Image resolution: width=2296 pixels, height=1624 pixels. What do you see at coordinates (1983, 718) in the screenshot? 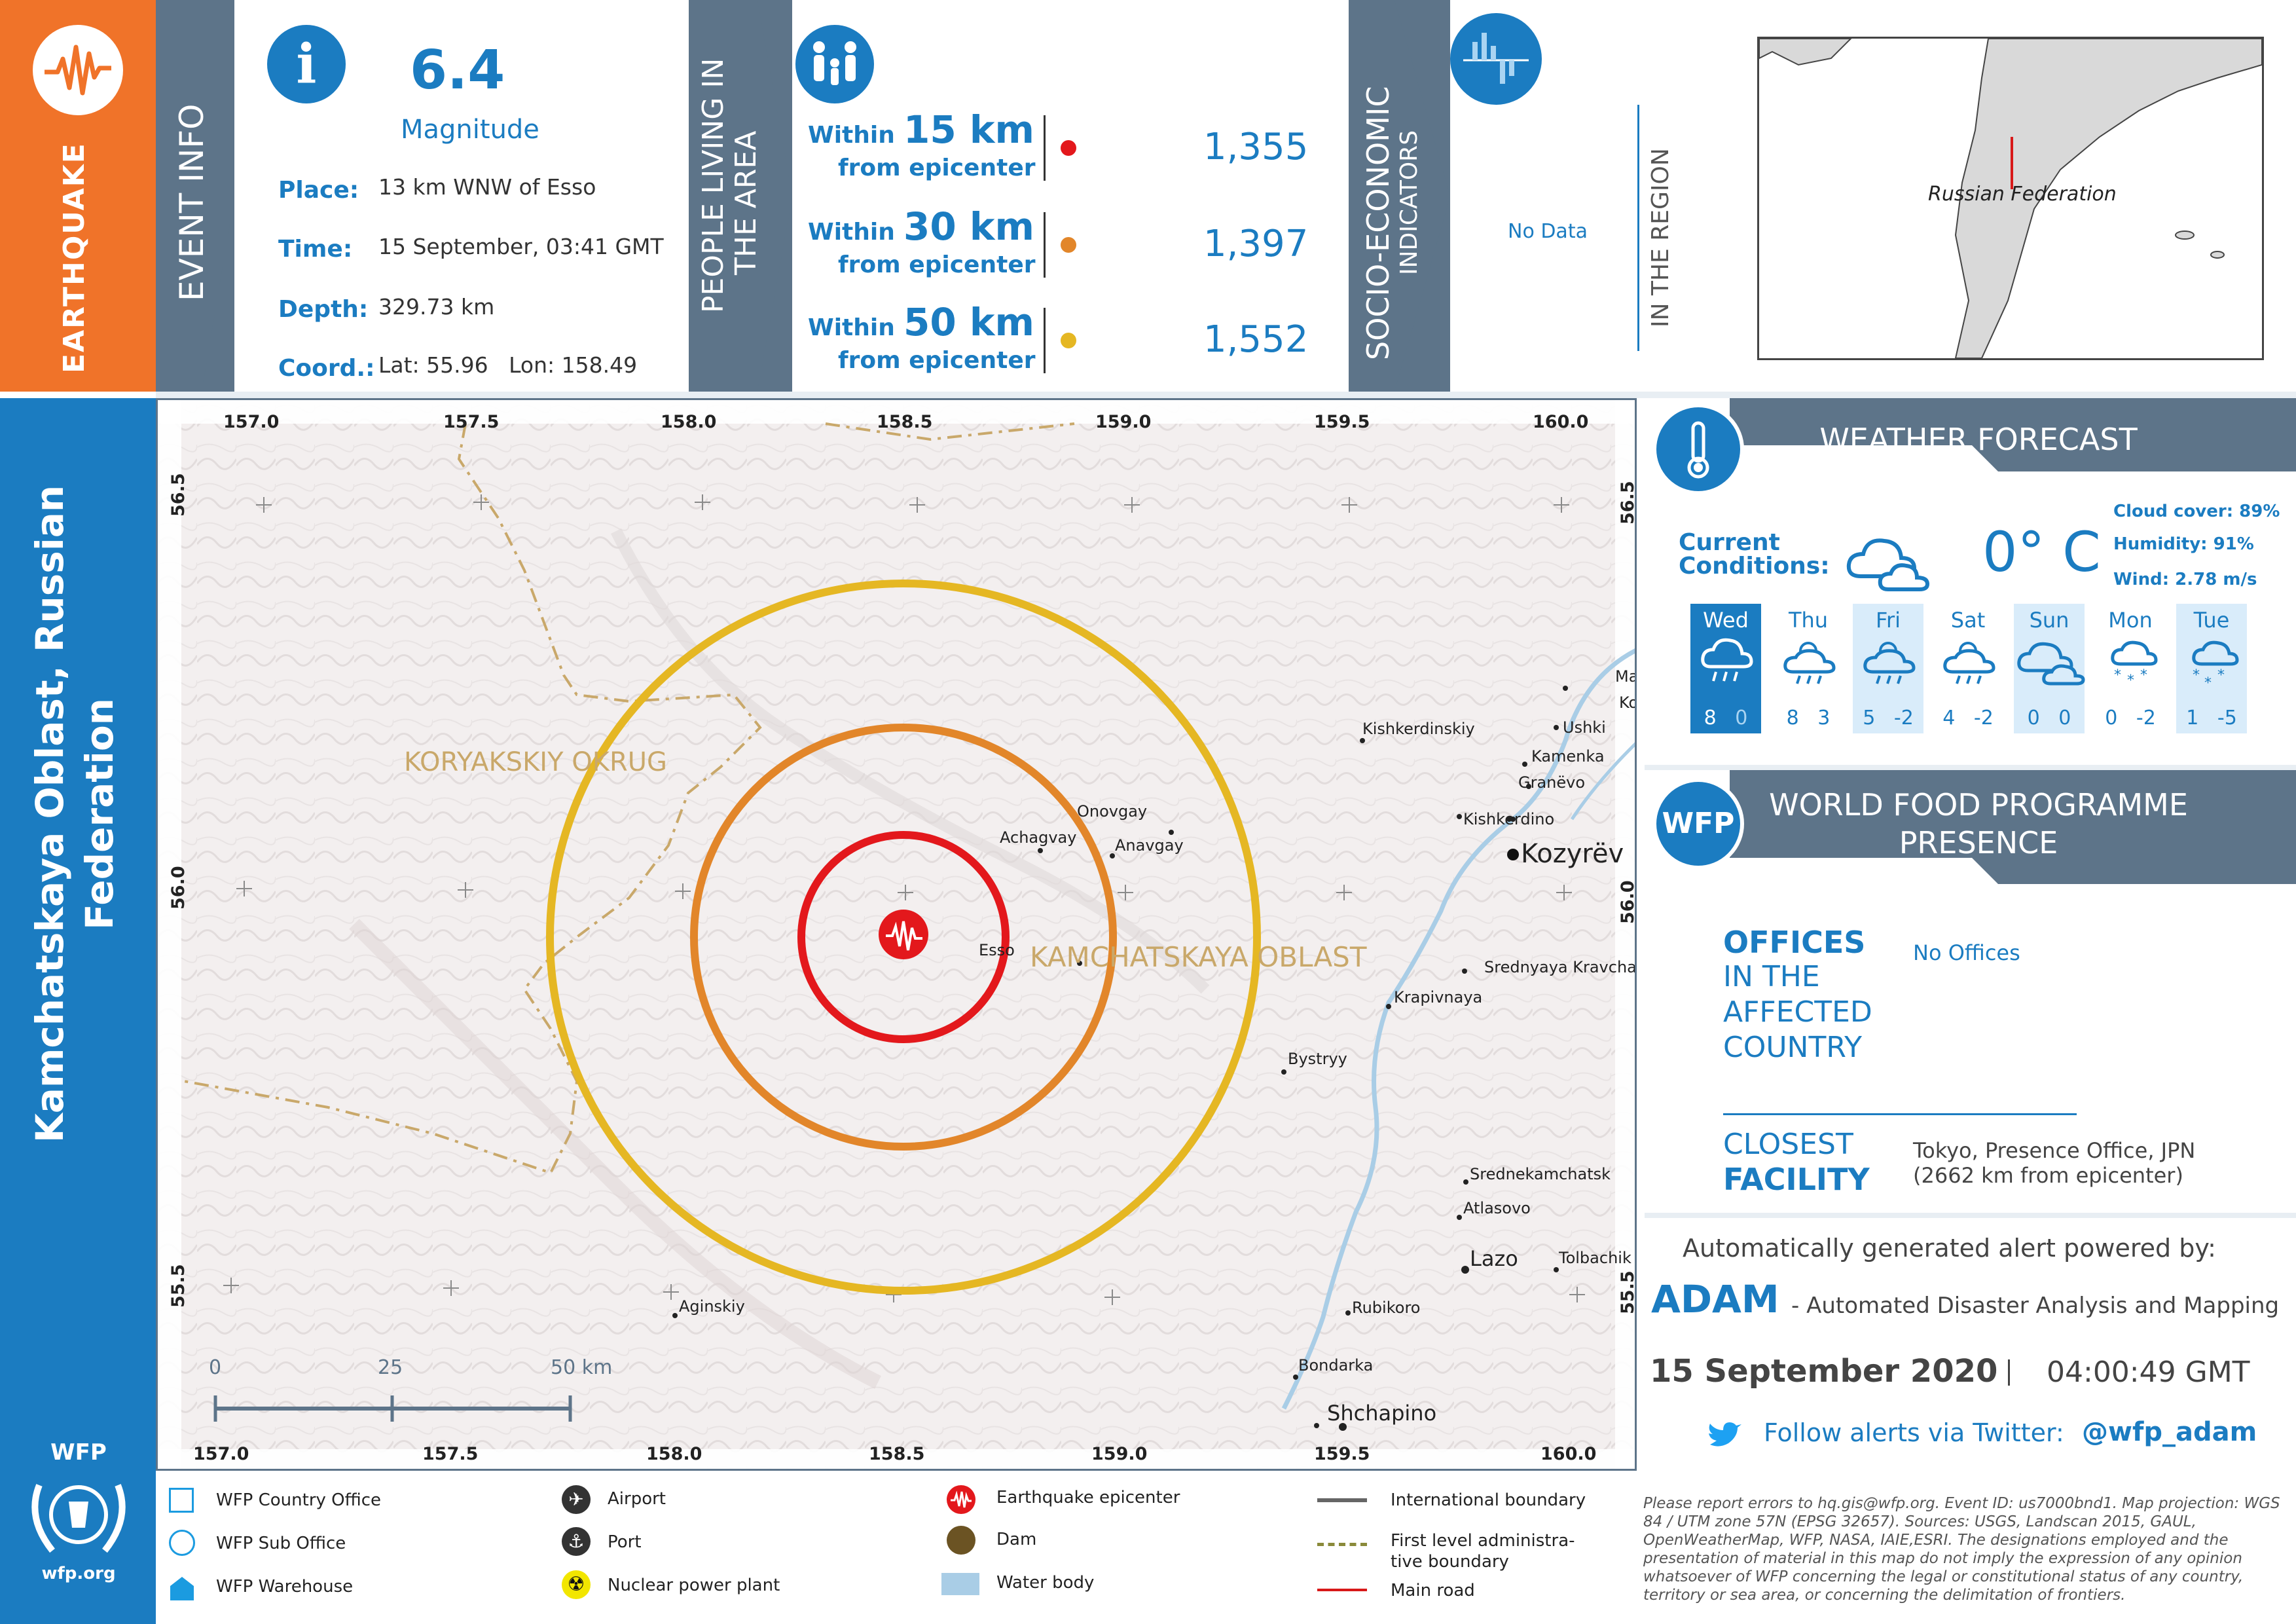
I see `day-low: -2` at bounding box center [1983, 718].